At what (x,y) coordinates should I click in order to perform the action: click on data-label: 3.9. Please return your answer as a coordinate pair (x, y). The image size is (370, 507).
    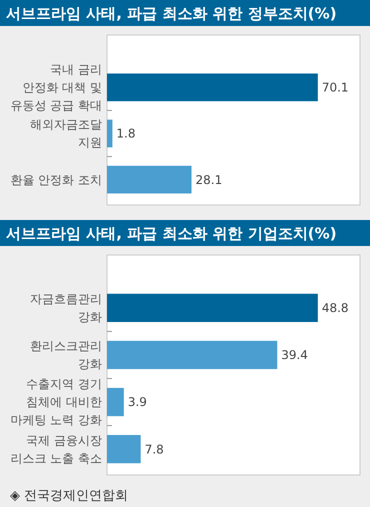
    Looking at the image, I should click on (137, 402).